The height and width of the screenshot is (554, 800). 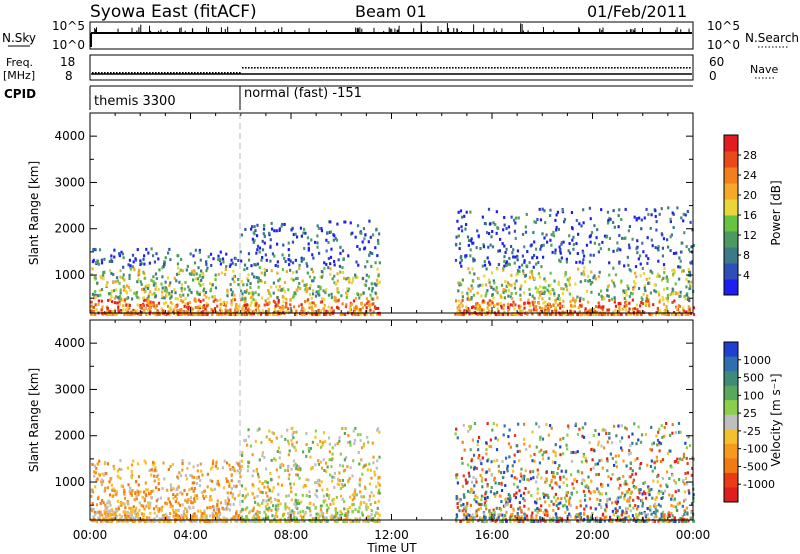 I want to click on freq-label-1: Freq., so click(x=19, y=62).